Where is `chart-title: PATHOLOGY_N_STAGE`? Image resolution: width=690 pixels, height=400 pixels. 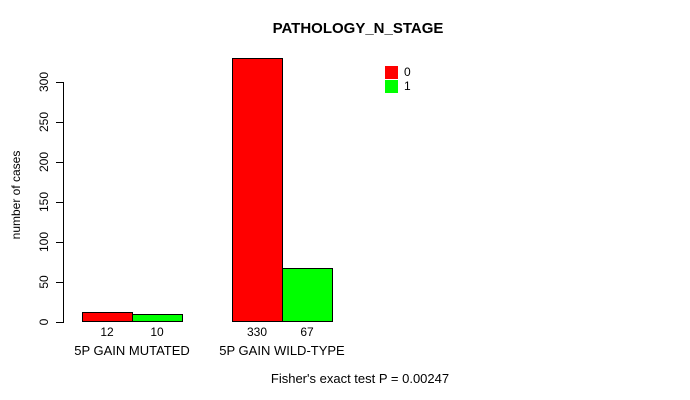 chart-title: PATHOLOGY_N_STAGE is located at coordinates (358, 28).